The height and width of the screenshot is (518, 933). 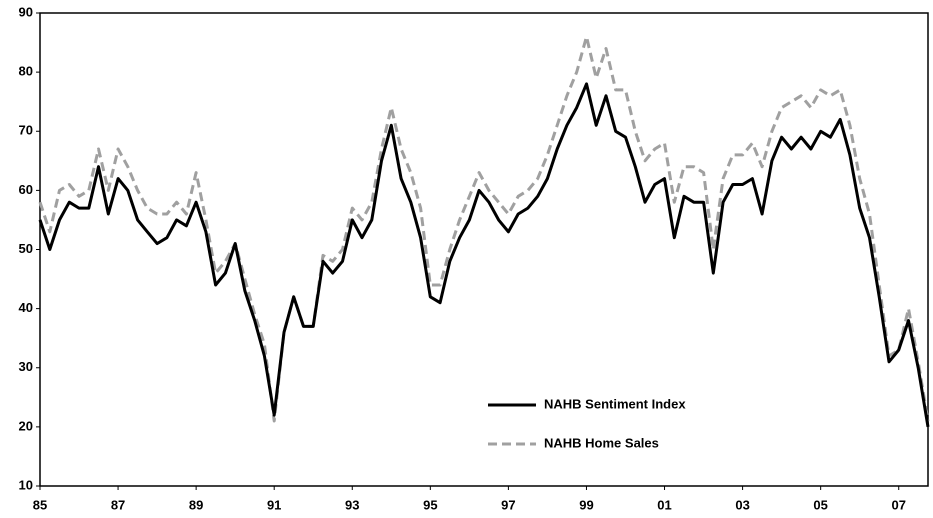 What do you see at coordinates (274, 504) in the screenshot?
I see `x-tick-label: 91` at bounding box center [274, 504].